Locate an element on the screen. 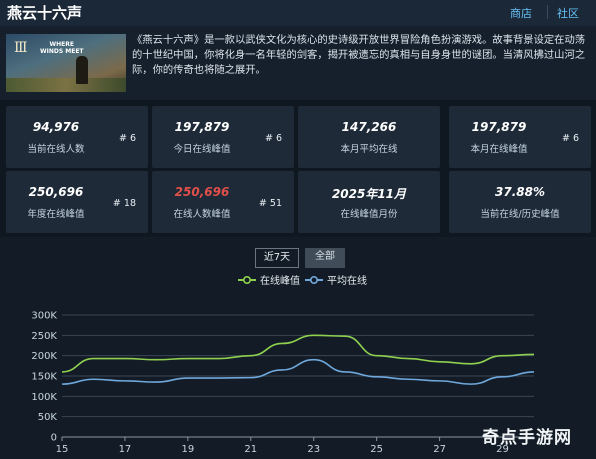  stat-label: 本月平均在线 is located at coordinates (369, 149).